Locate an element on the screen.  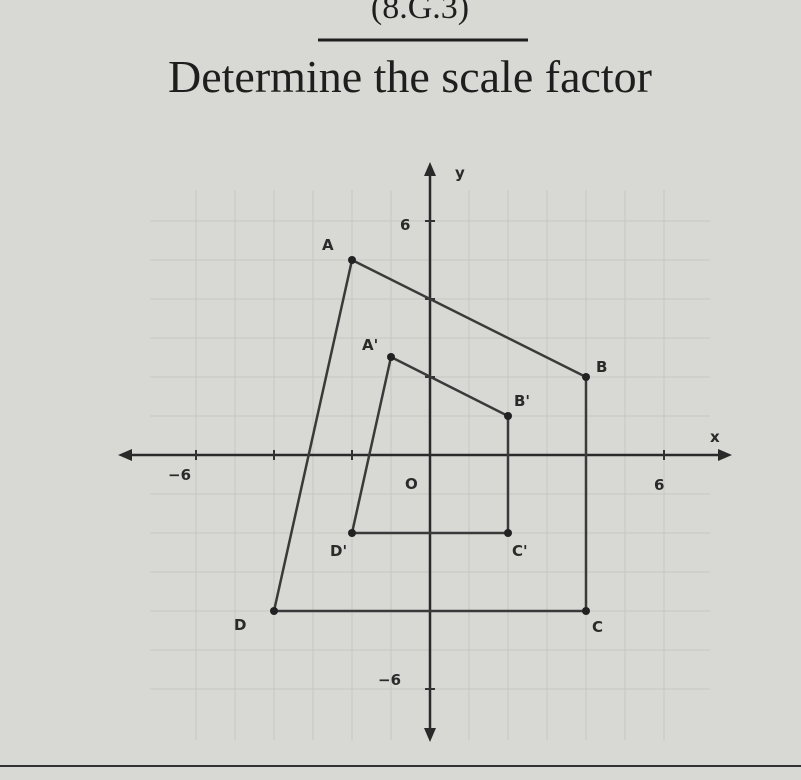
title: Determine the scale factor is located at coordinates (410, 76).